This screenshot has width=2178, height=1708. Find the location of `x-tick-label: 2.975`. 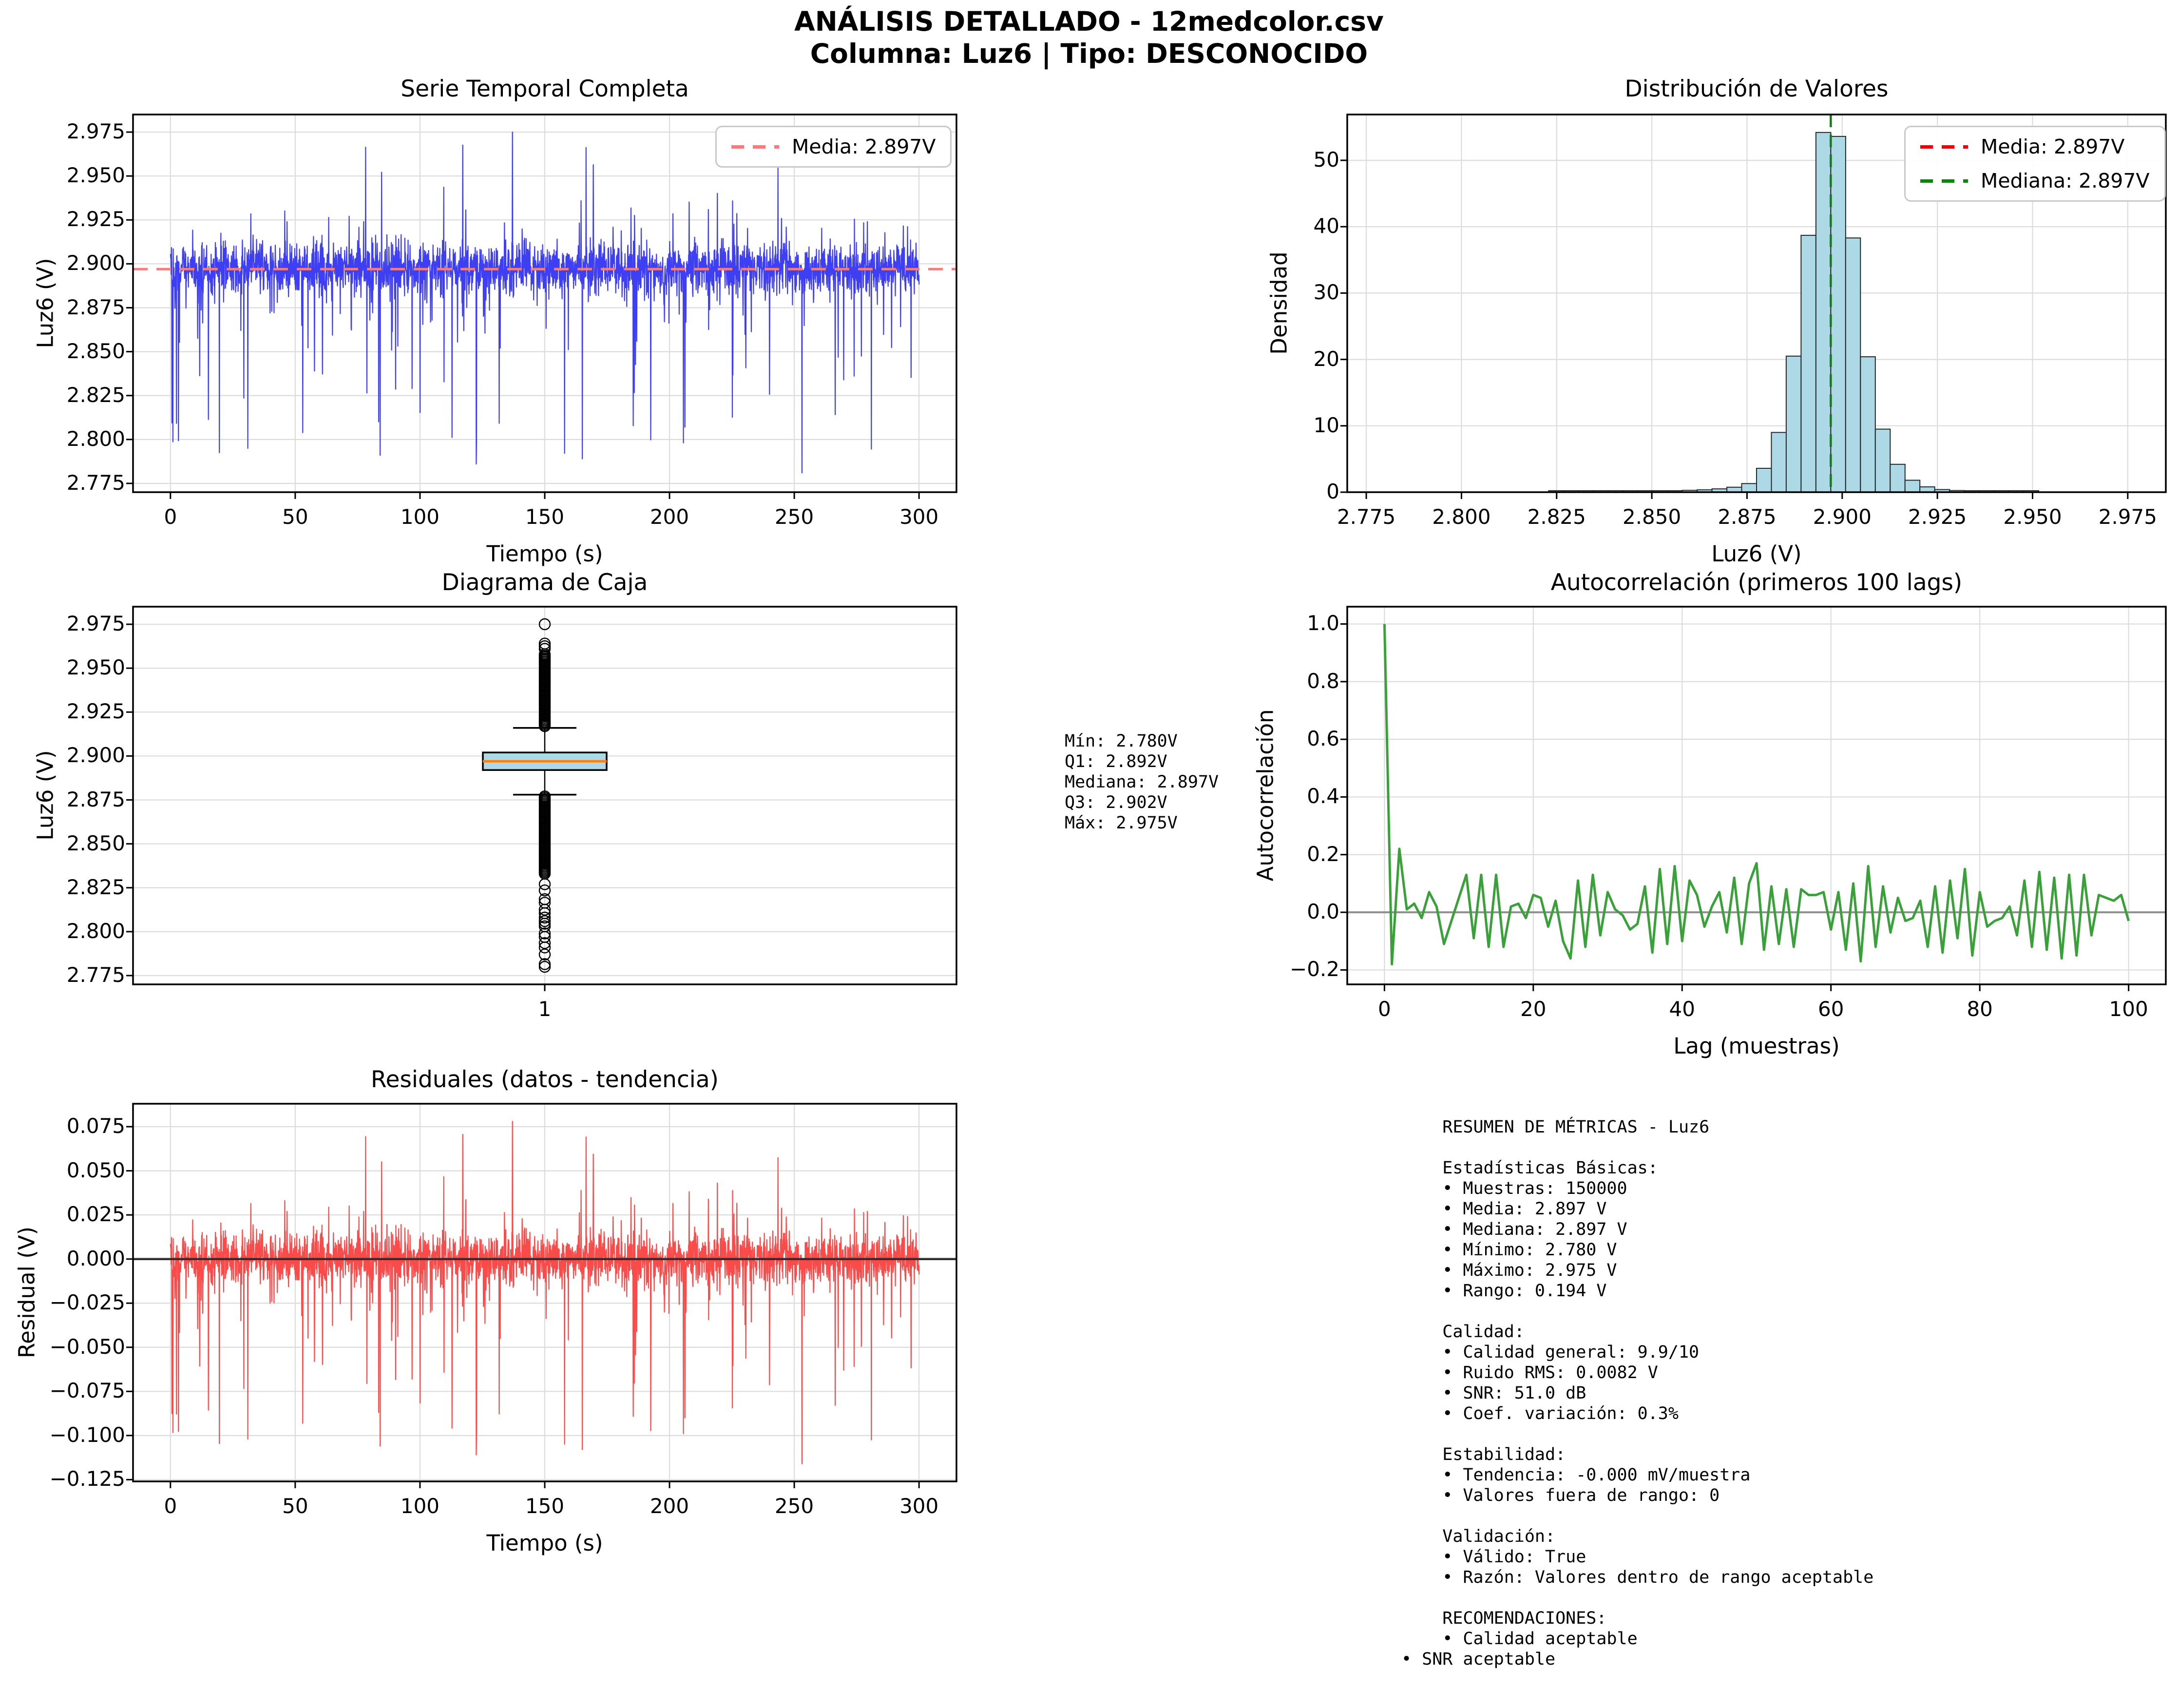

x-tick-label: 2.975 is located at coordinates (2127, 517).